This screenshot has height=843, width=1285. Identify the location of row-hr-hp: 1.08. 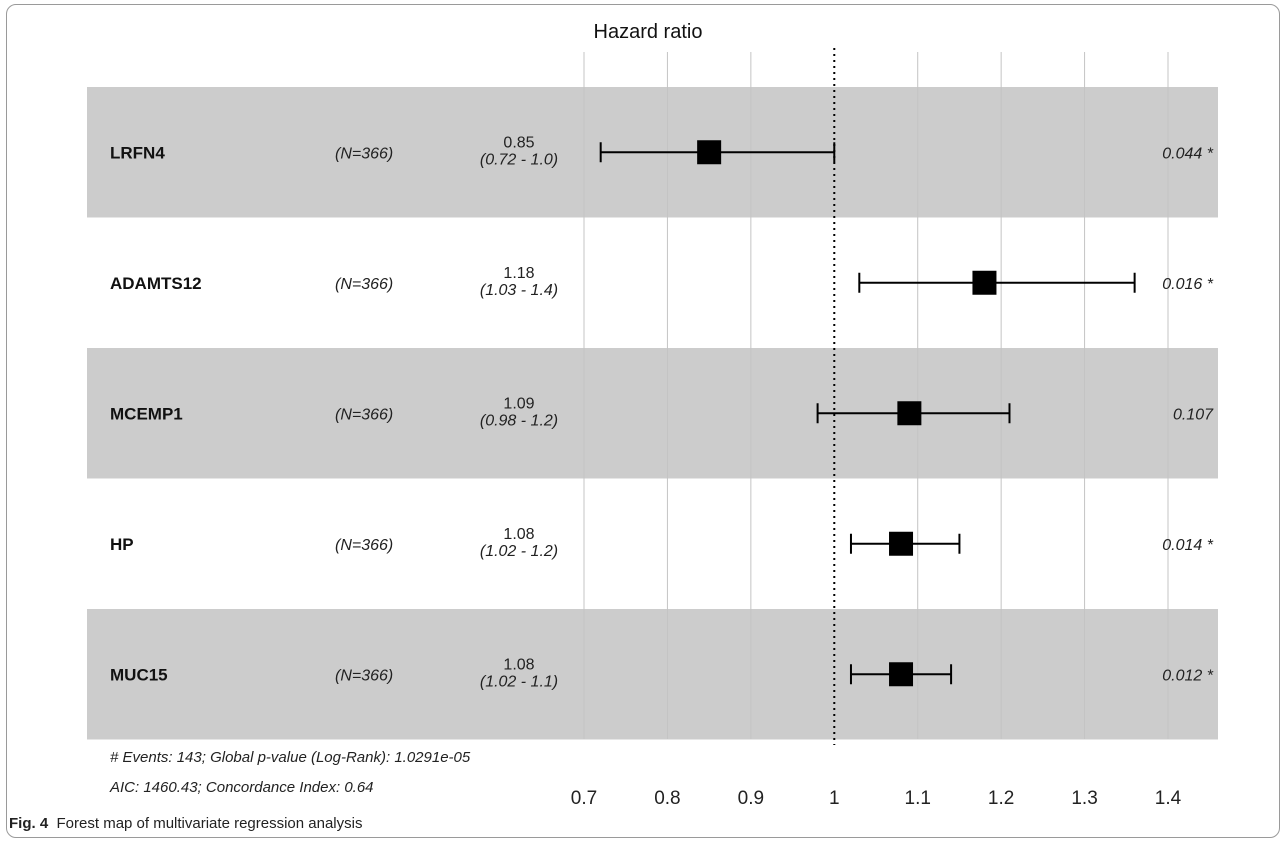
(518, 534).